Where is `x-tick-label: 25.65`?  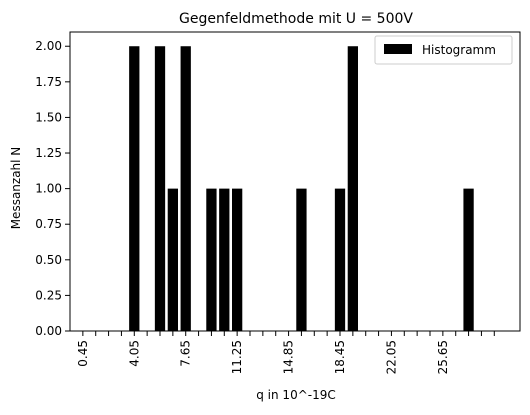
x-tick-label: 25.65 is located at coordinates (443, 357).